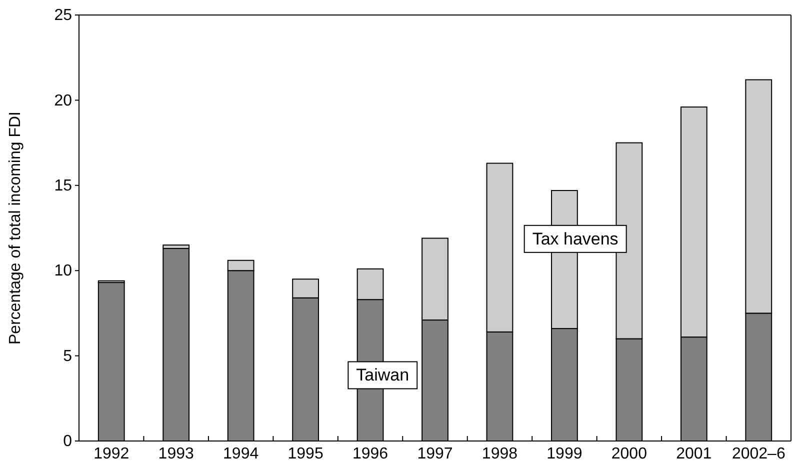 This screenshot has width=804, height=471. Describe the element at coordinates (435, 453) in the screenshot. I see `x-tick-label: 1997` at that location.